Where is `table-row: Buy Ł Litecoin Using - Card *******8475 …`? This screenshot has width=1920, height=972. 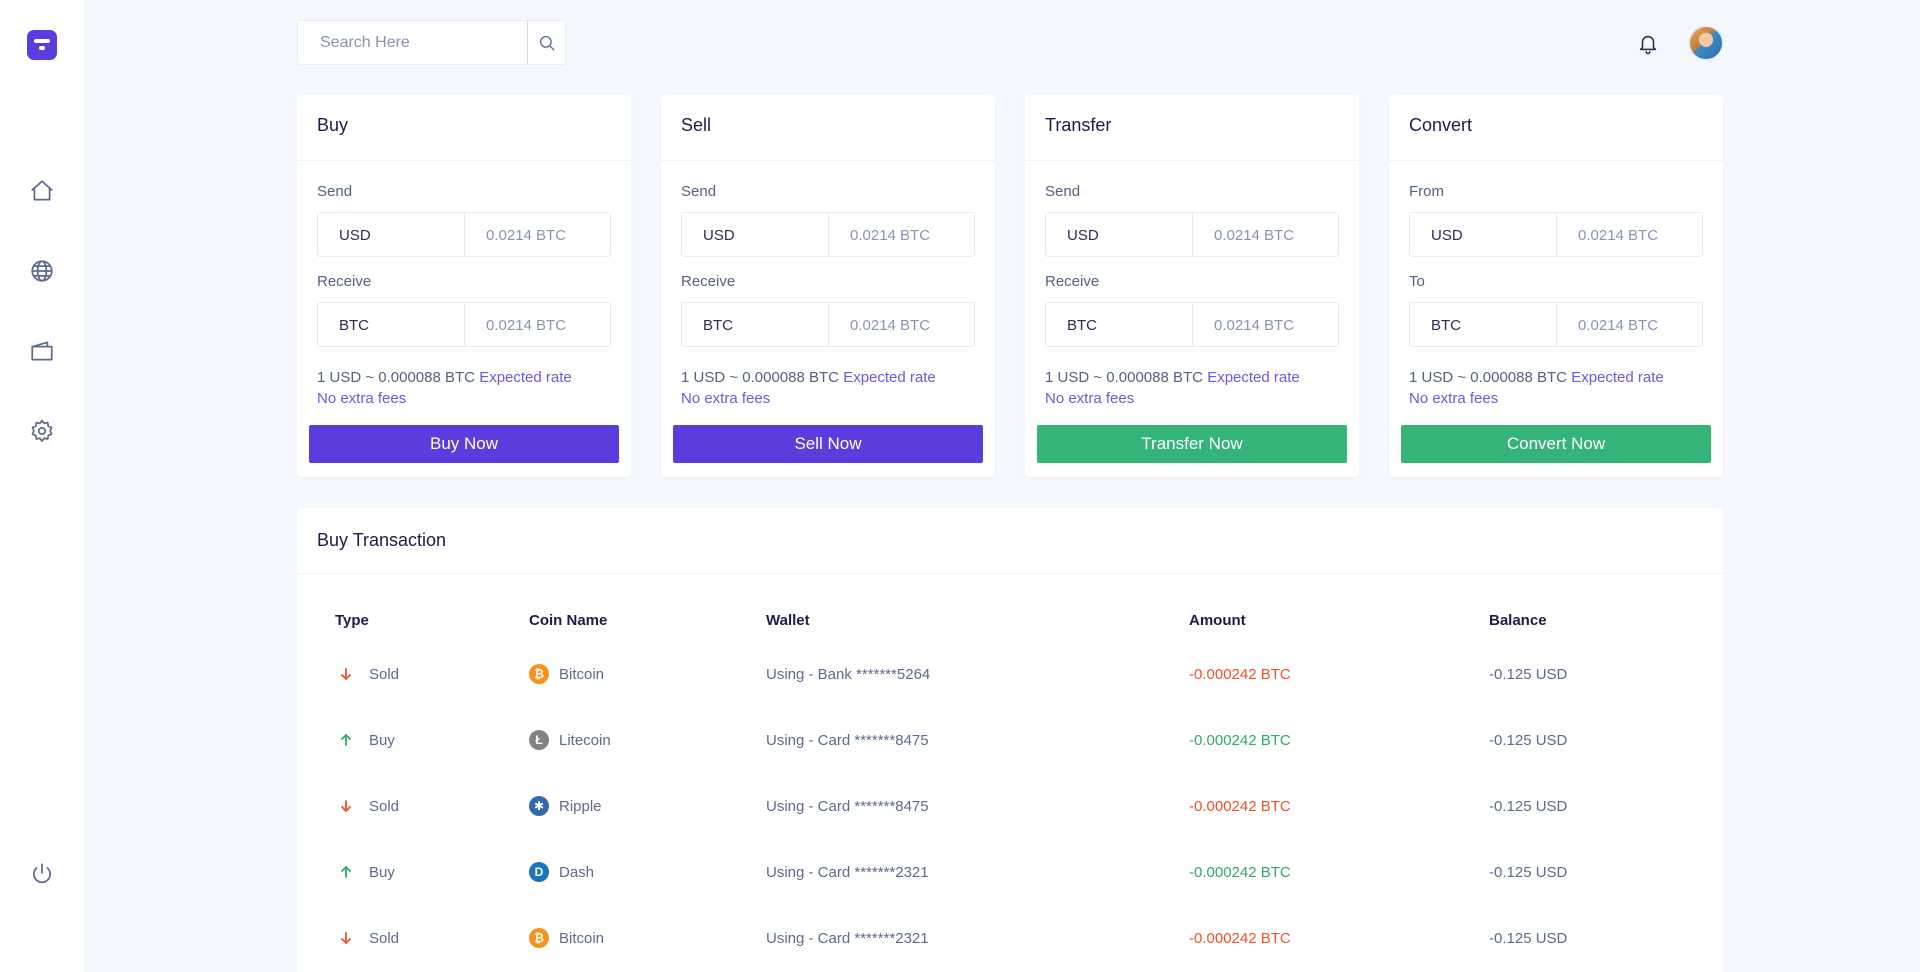 table-row: Buy Ł Litecoin Using - Card *******8475 … is located at coordinates (1010, 749).